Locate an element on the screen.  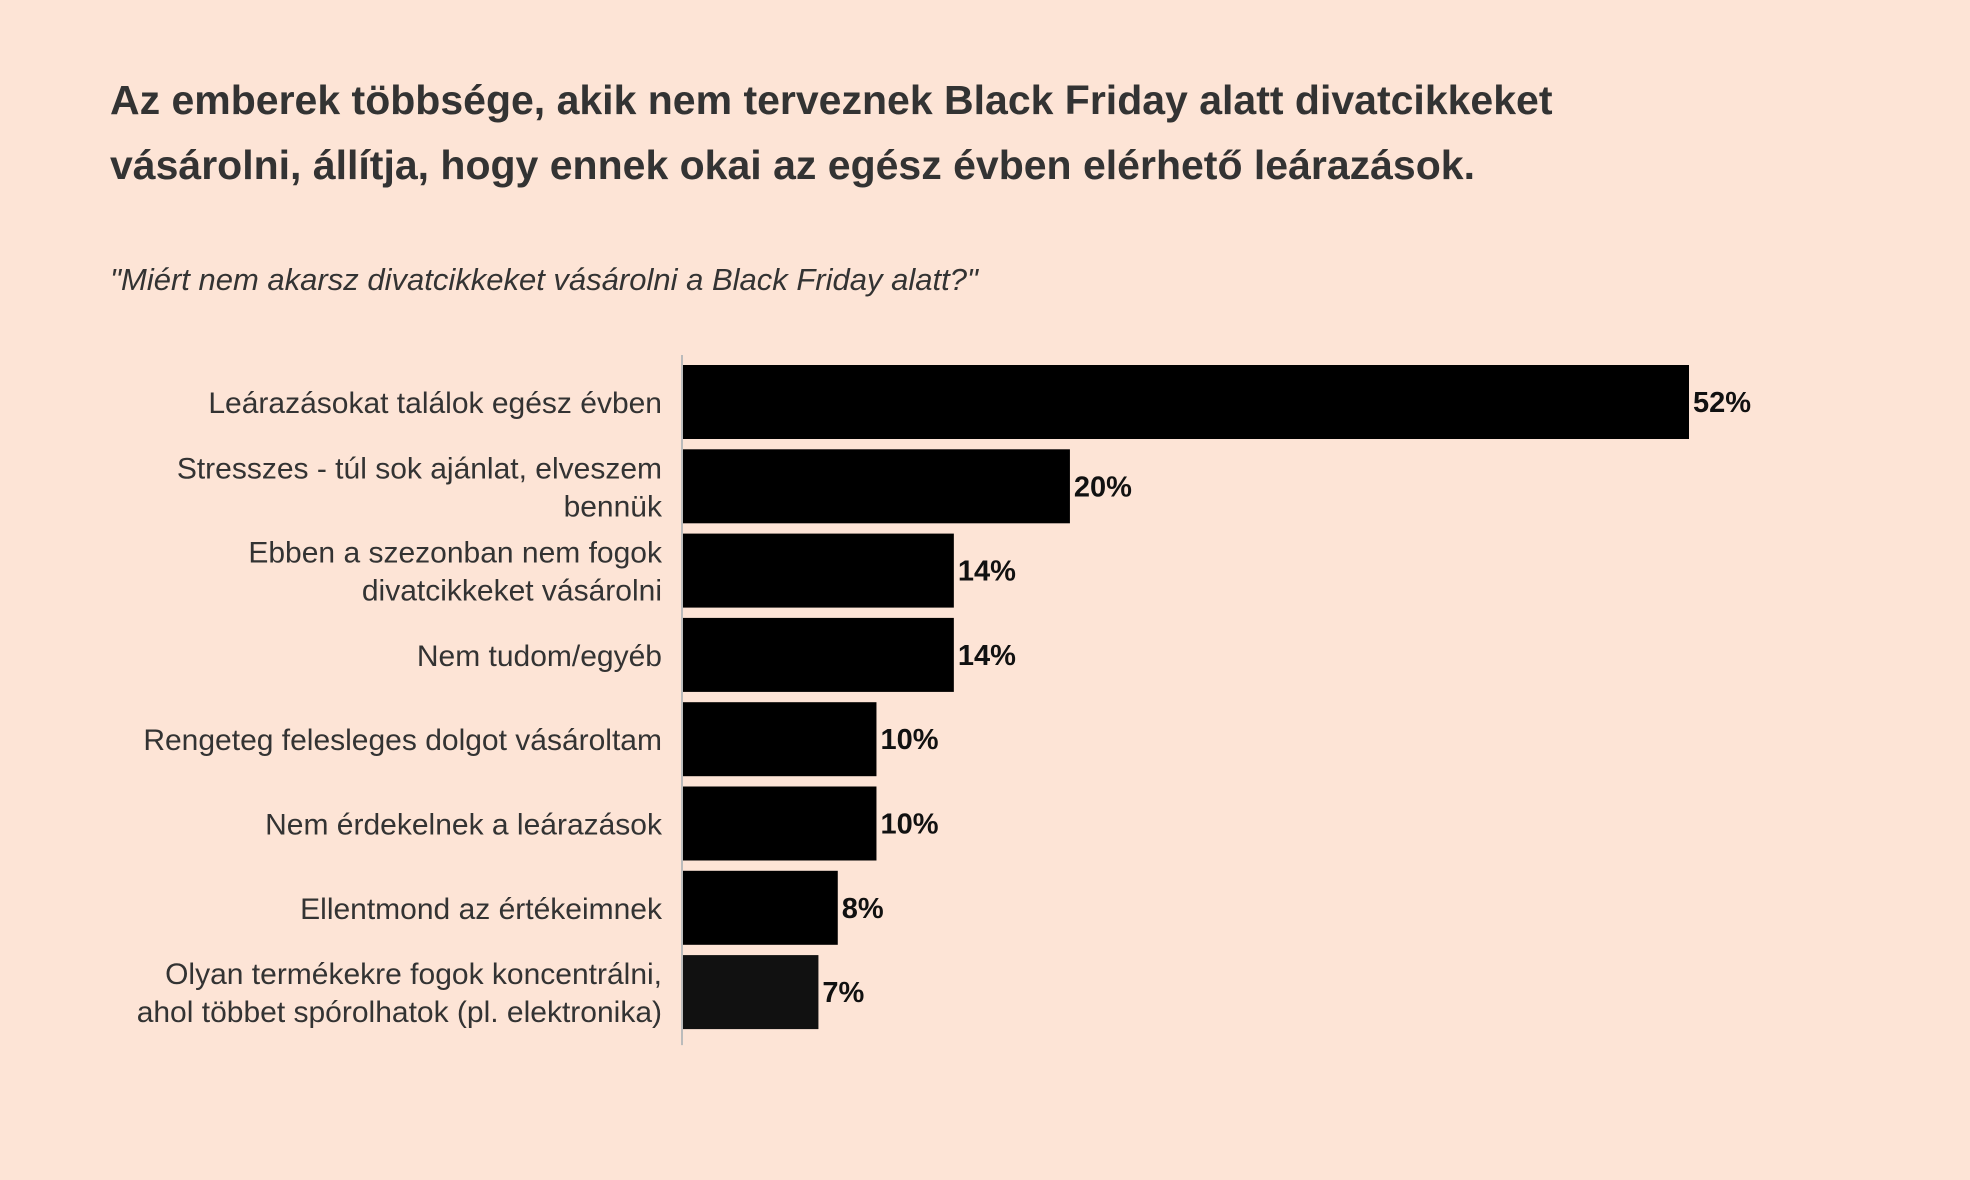
category-label: Nem érdekelnek a leárazások is located at coordinates (464, 825).